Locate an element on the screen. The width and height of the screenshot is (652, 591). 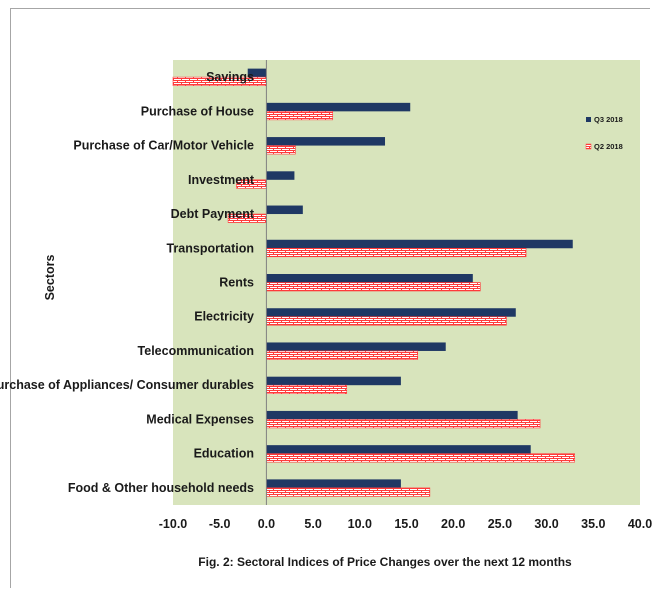
bar-q3-2018-electricity is located at coordinates (391, 312).